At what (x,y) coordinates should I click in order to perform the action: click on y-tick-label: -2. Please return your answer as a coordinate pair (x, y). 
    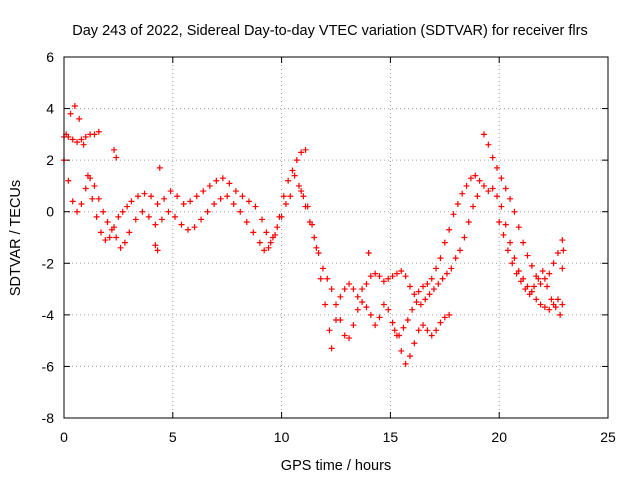
    Looking at the image, I should click on (48, 263).